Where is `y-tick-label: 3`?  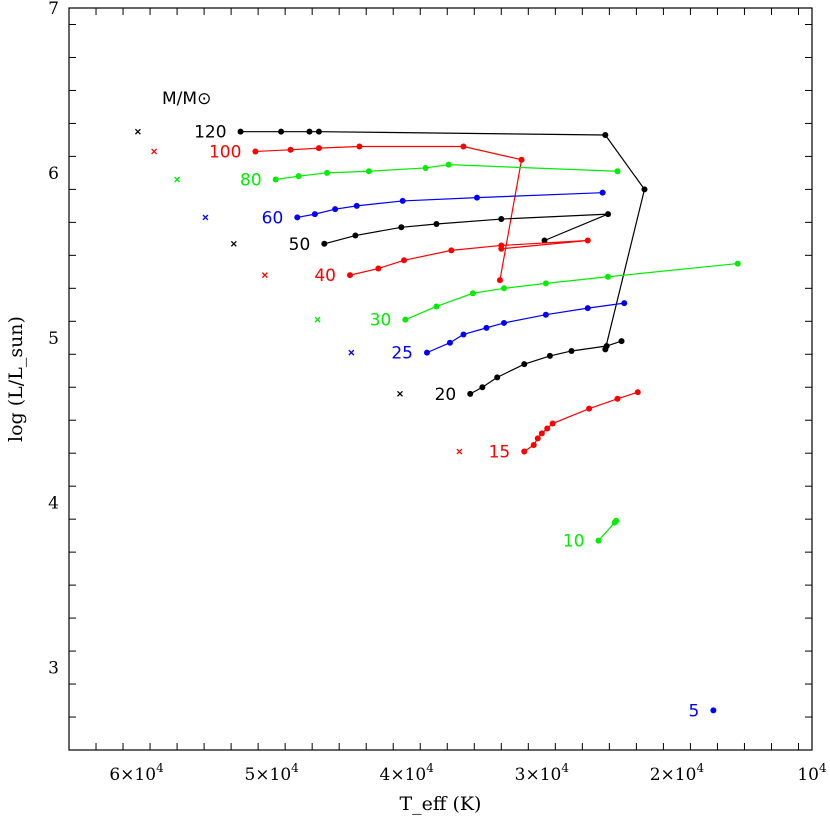
y-tick-label: 3 is located at coordinates (53, 669).